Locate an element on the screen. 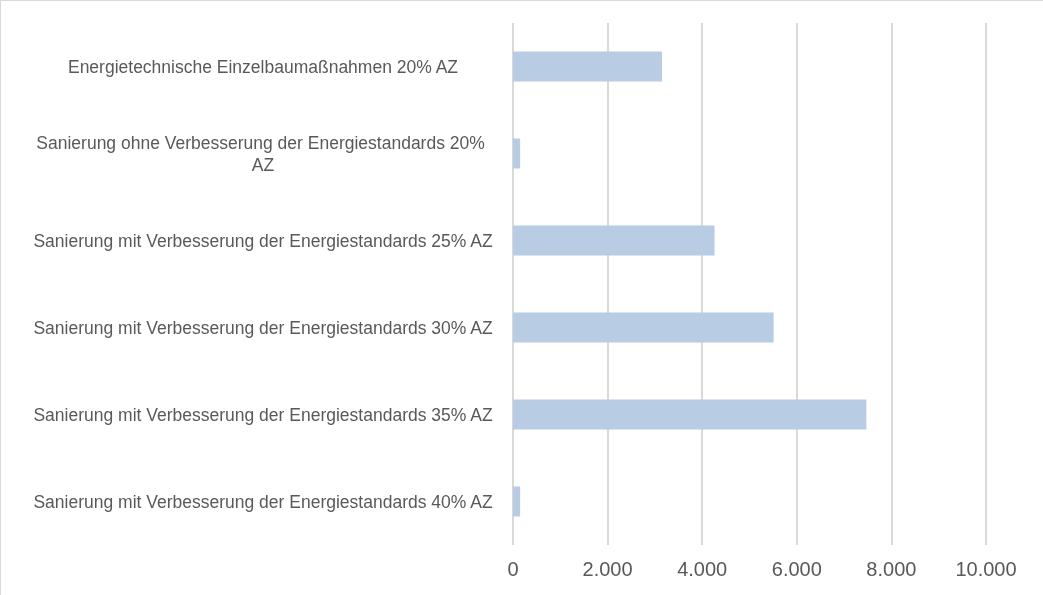  x-tick-label: 10.000 is located at coordinates (986, 569).